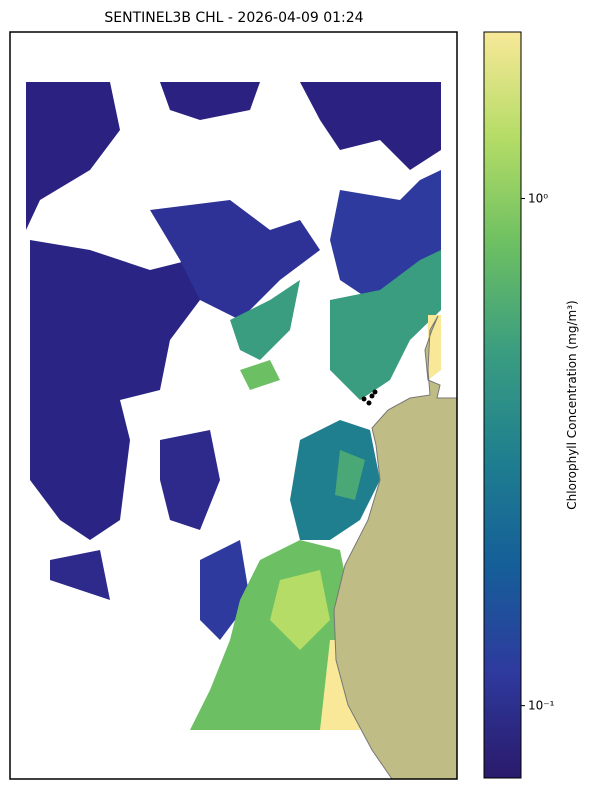  Describe the element at coordinates (538, 199) in the screenshot. I see `colorbar-tick-label: 10⁰` at that location.